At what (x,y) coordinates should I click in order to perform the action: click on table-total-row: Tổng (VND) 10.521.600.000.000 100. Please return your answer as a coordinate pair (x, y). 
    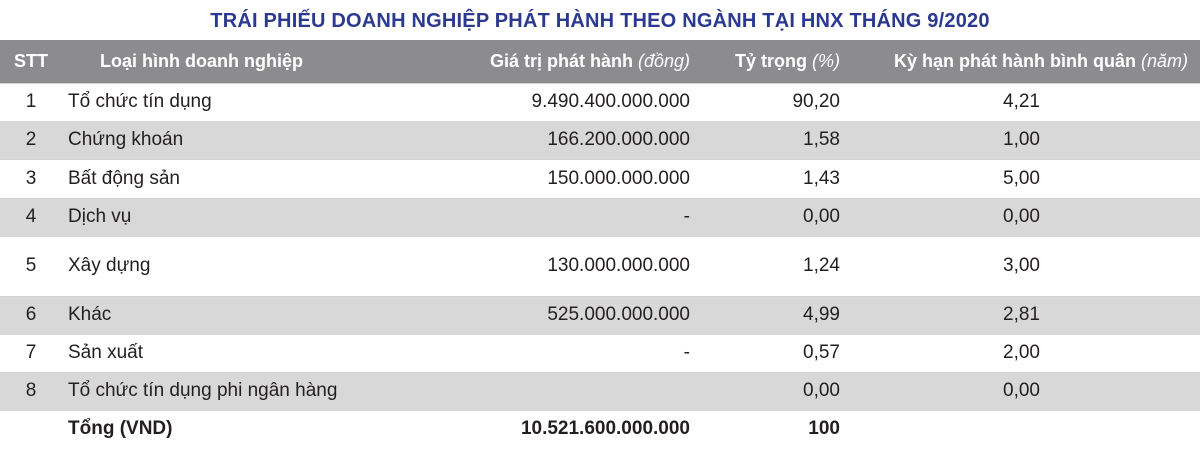
    Looking at the image, I should click on (600, 428).